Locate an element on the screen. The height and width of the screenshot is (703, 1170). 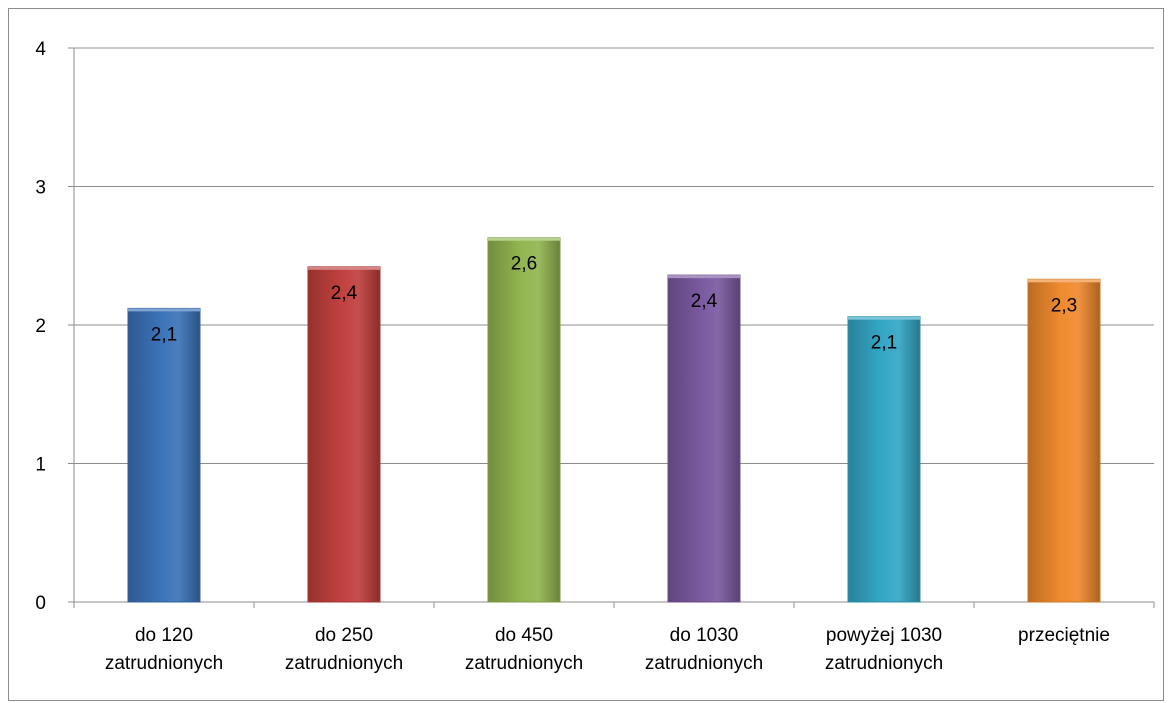
x-category-label: powyżej 1030 zatrudnionych is located at coordinates (884, 649).